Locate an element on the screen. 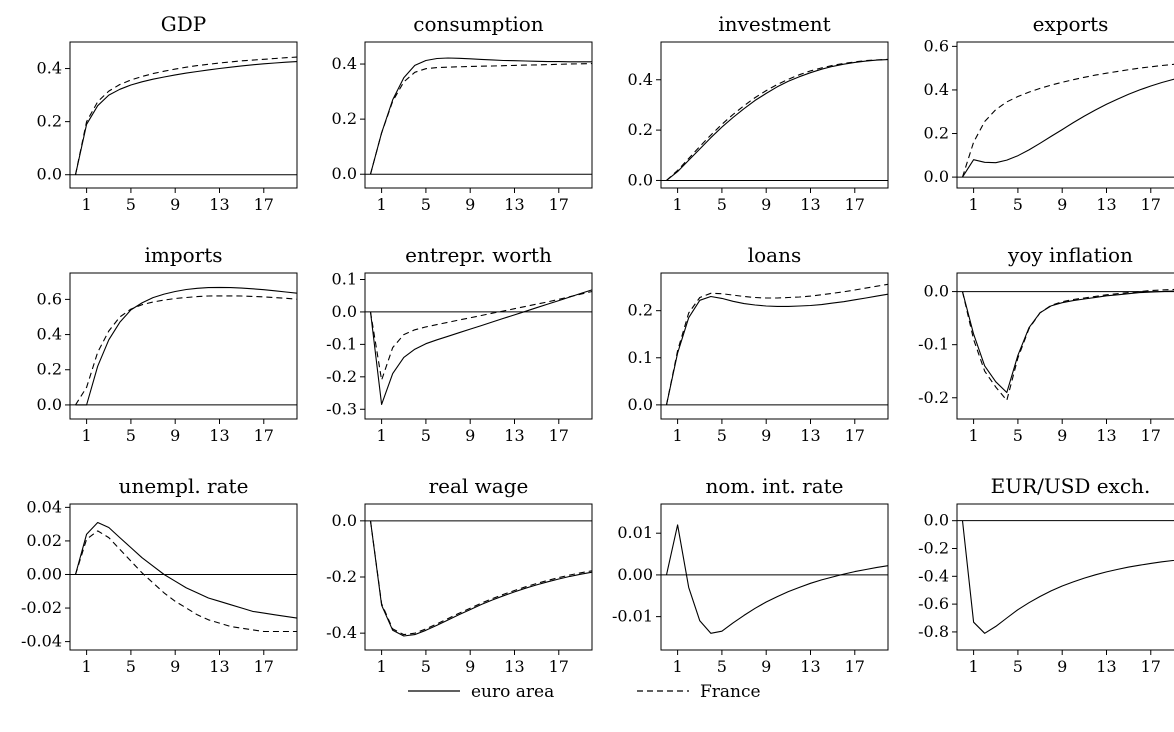 The width and height of the screenshot is (1174, 732). legend: euro area France is located at coordinates (584, 692).